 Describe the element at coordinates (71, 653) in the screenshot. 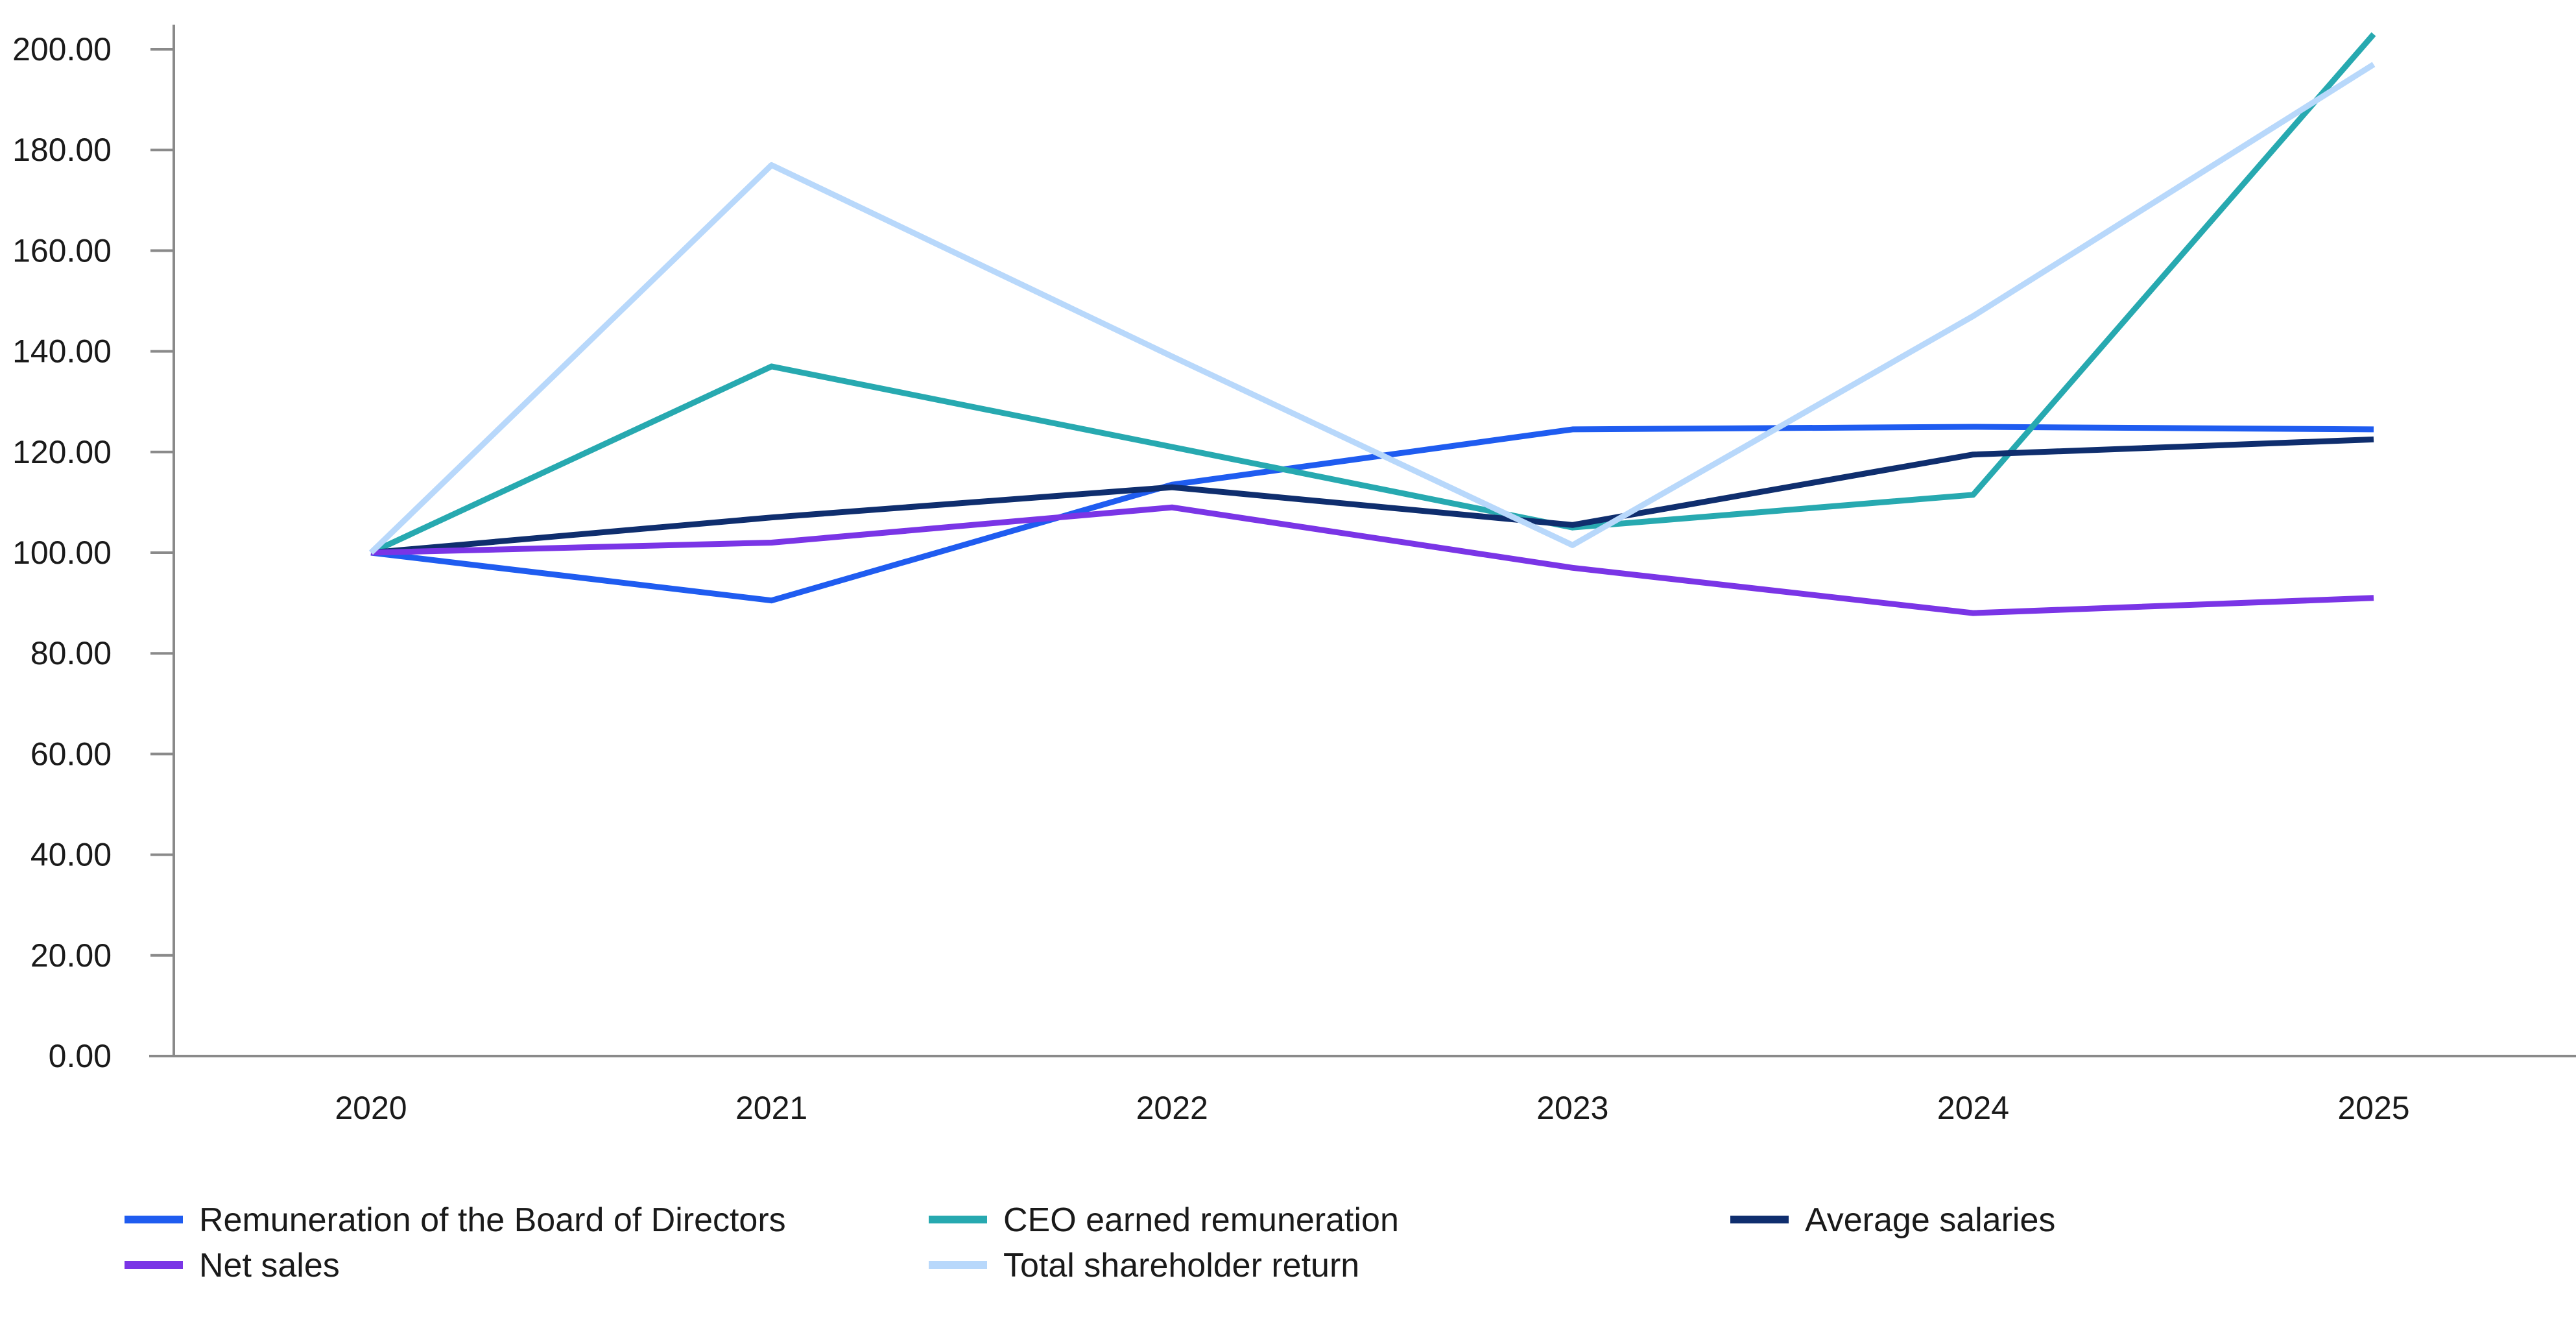

I see `y-tick-label: 80.00` at that location.